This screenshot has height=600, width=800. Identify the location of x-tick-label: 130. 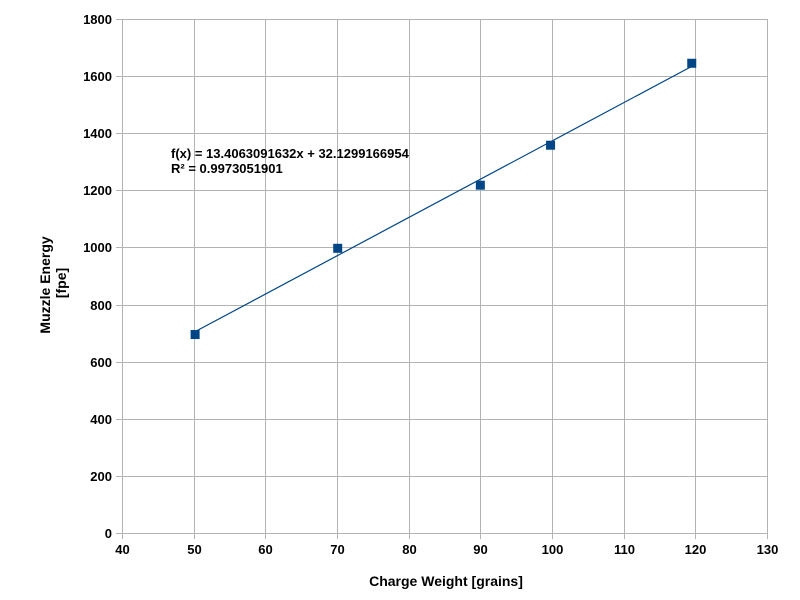
(768, 549).